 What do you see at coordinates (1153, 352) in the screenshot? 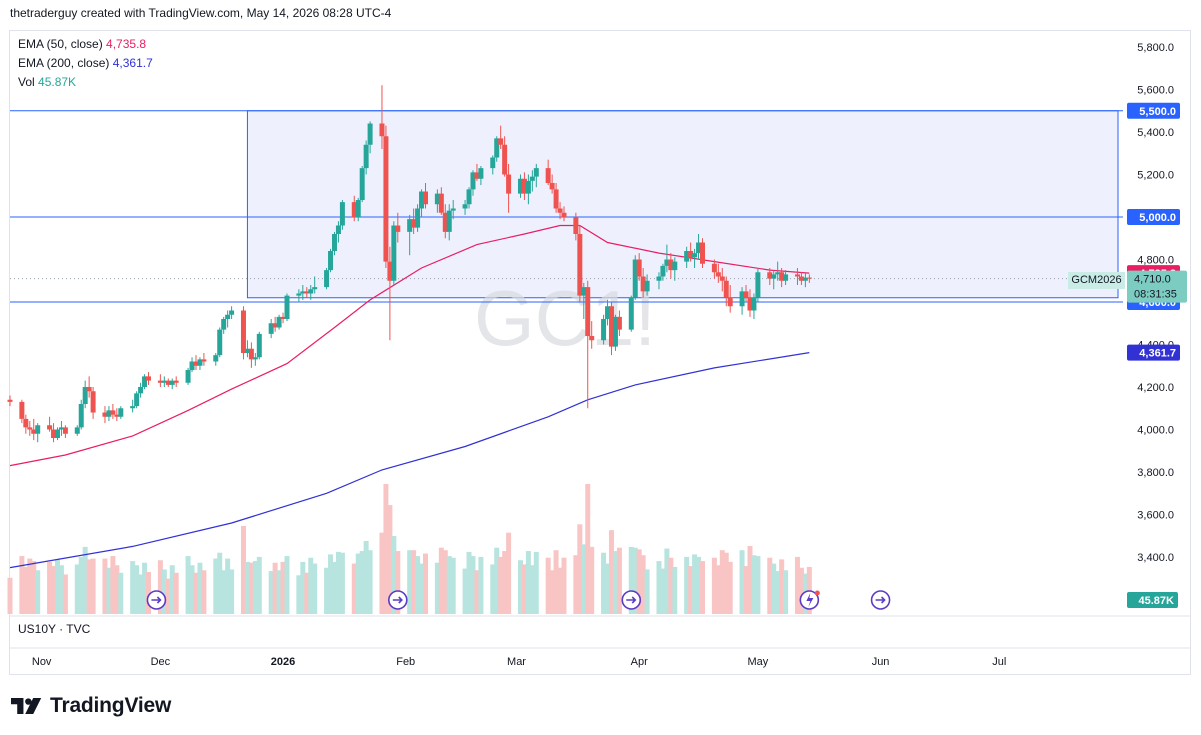
I see `ema200-price-tag` at bounding box center [1153, 352].